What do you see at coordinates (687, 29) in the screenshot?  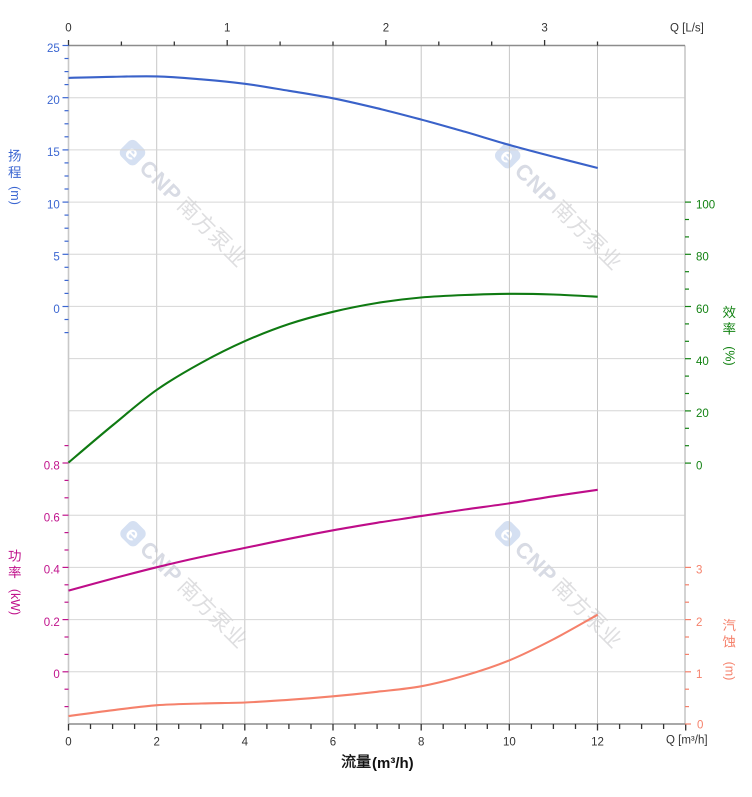 I see `svg-text: Q [L/s]` at bounding box center [687, 29].